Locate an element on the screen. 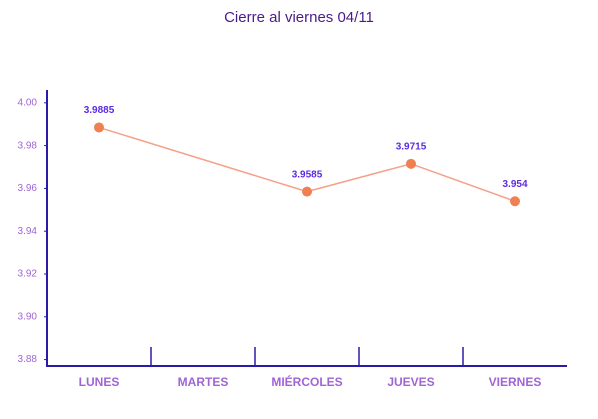 The image size is (598, 419). x-tick-label: MIÉRCOLES is located at coordinates (306, 381).